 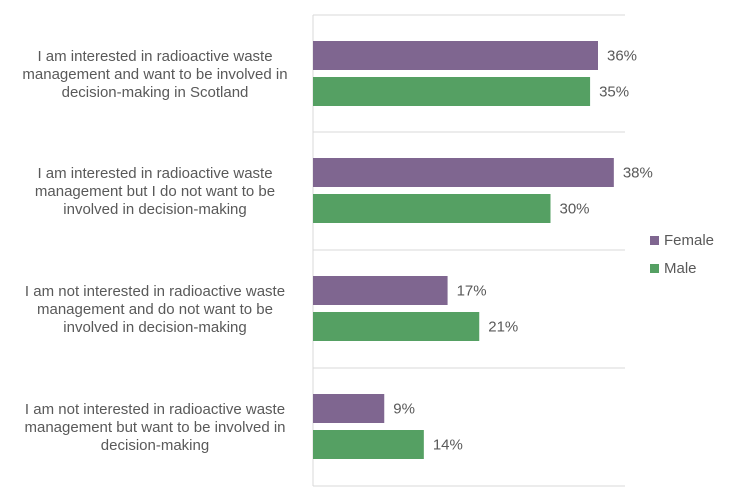 I want to click on category-label-line: management but I do not want to be, so click(x=155, y=191).